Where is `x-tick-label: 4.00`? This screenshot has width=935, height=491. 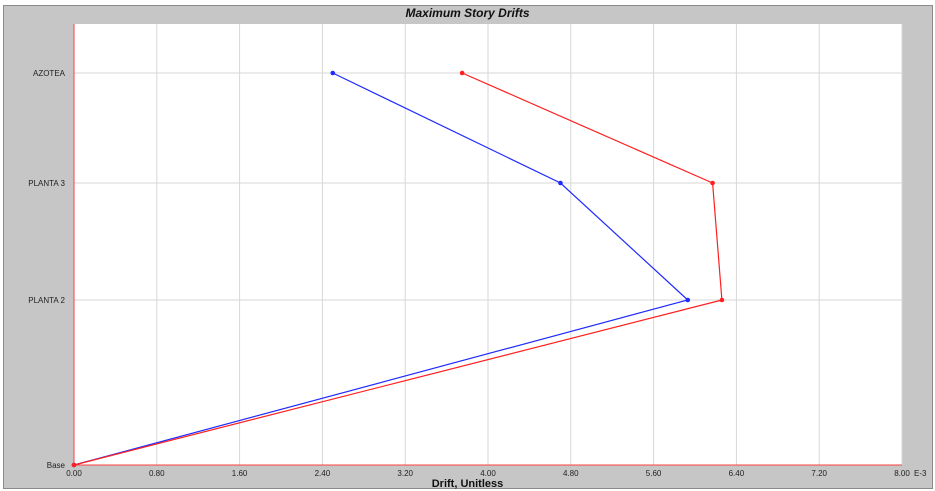
x-tick-label: 4.00 is located at coordinates (488, 473).